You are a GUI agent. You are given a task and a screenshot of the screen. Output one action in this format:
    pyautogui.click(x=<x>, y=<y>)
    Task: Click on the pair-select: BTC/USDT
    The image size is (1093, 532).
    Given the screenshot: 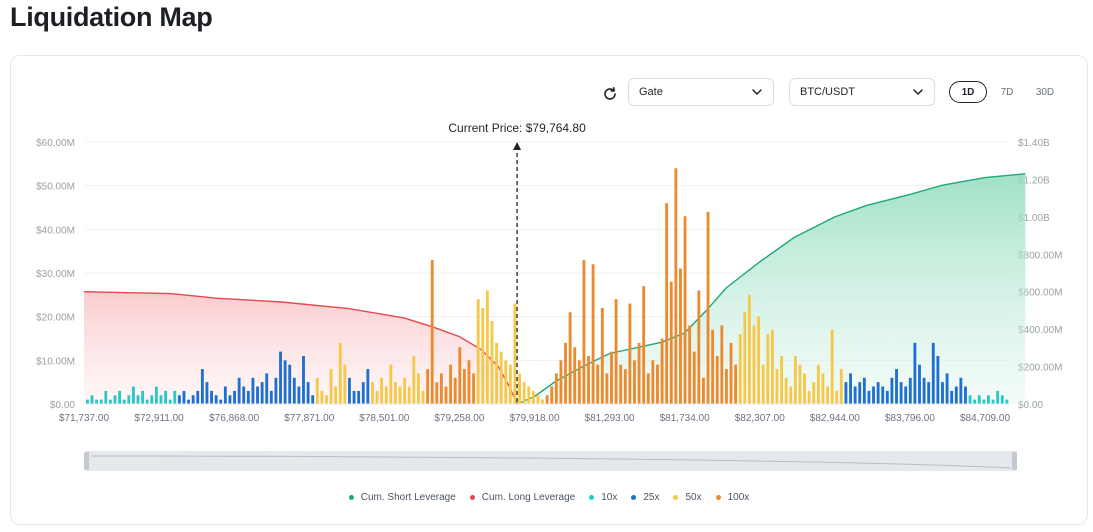 What is the action you would take?
    pyautogui.click(x=862, y=92)
    